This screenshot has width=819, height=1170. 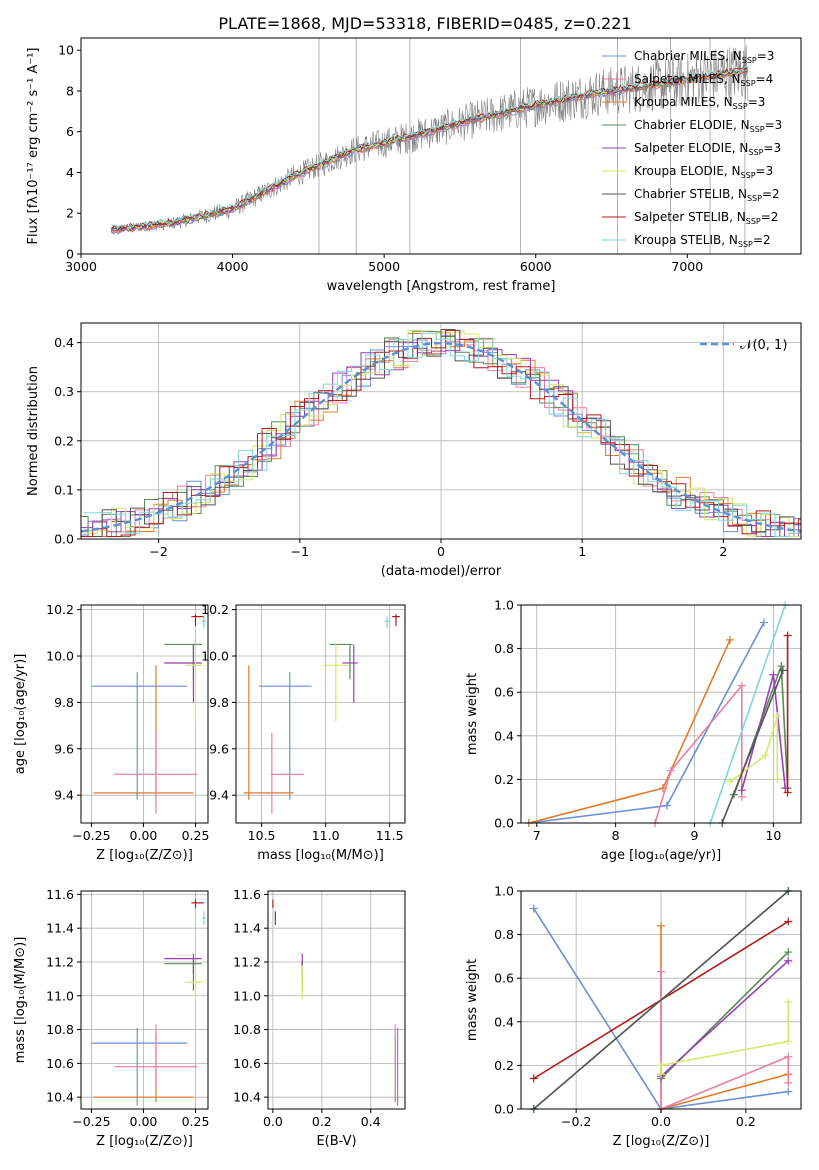 What do you see at coordinates (60, 1097) in the screenshot?
I see `y-tick-label: 10.4` at bounding box center [60, 1097].